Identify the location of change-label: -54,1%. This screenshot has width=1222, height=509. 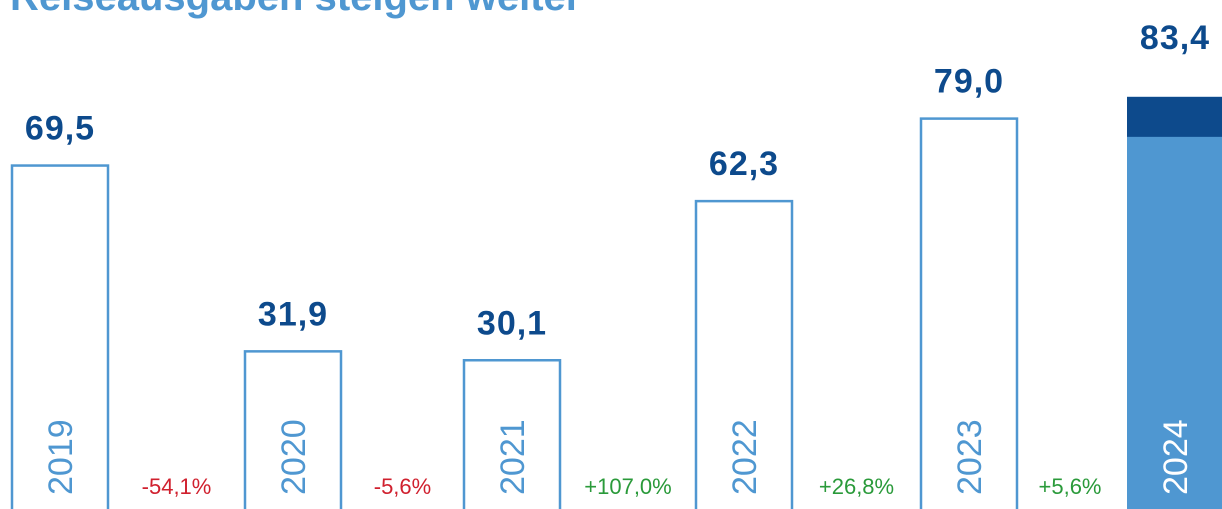
(177, 486).